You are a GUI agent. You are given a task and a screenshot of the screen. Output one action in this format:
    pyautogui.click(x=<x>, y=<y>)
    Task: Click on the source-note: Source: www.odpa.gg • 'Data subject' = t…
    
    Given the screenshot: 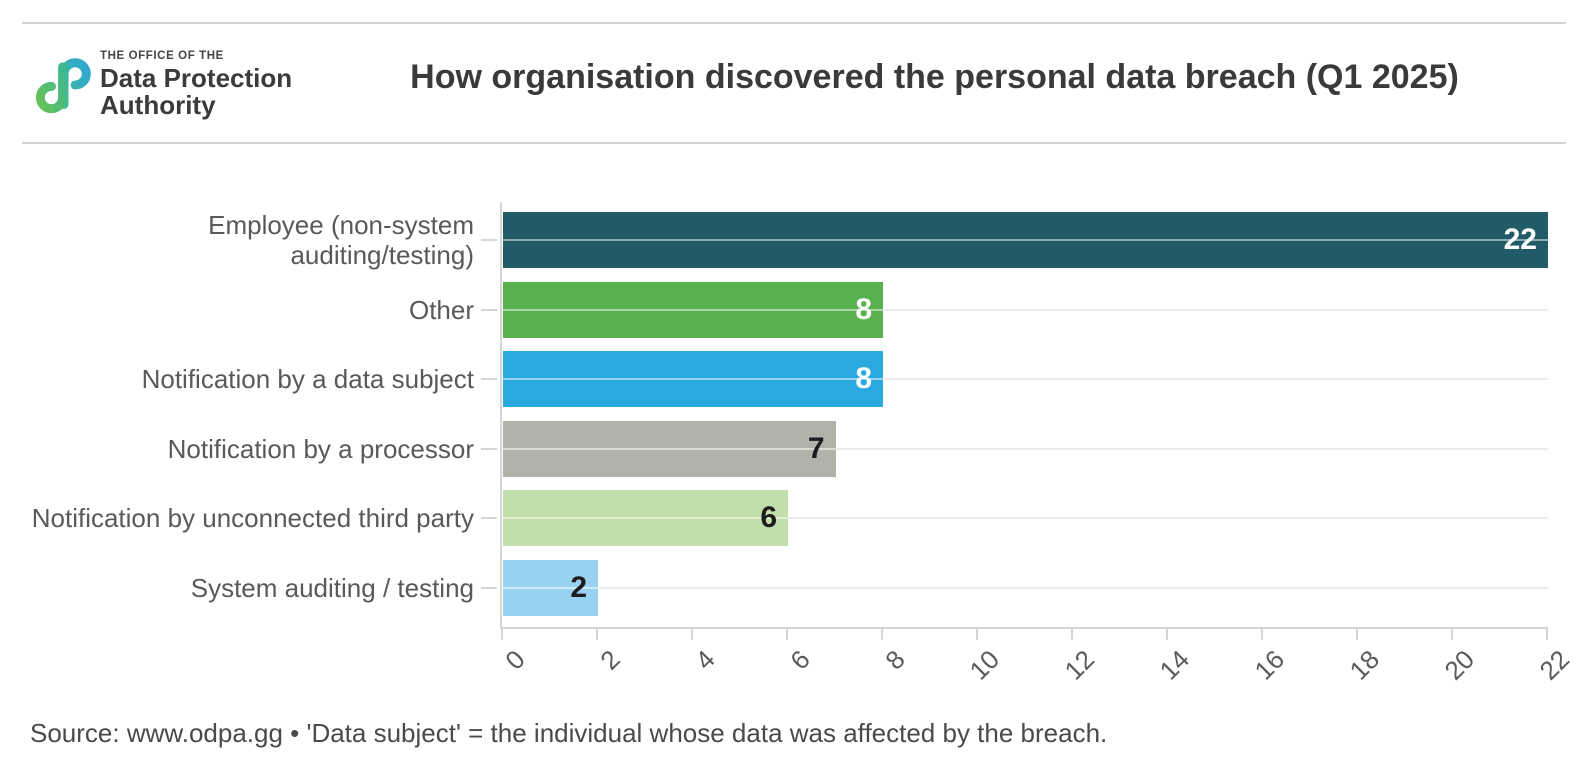 What is the action you would take?
    pyautogui.click(x=569, y=733)
    